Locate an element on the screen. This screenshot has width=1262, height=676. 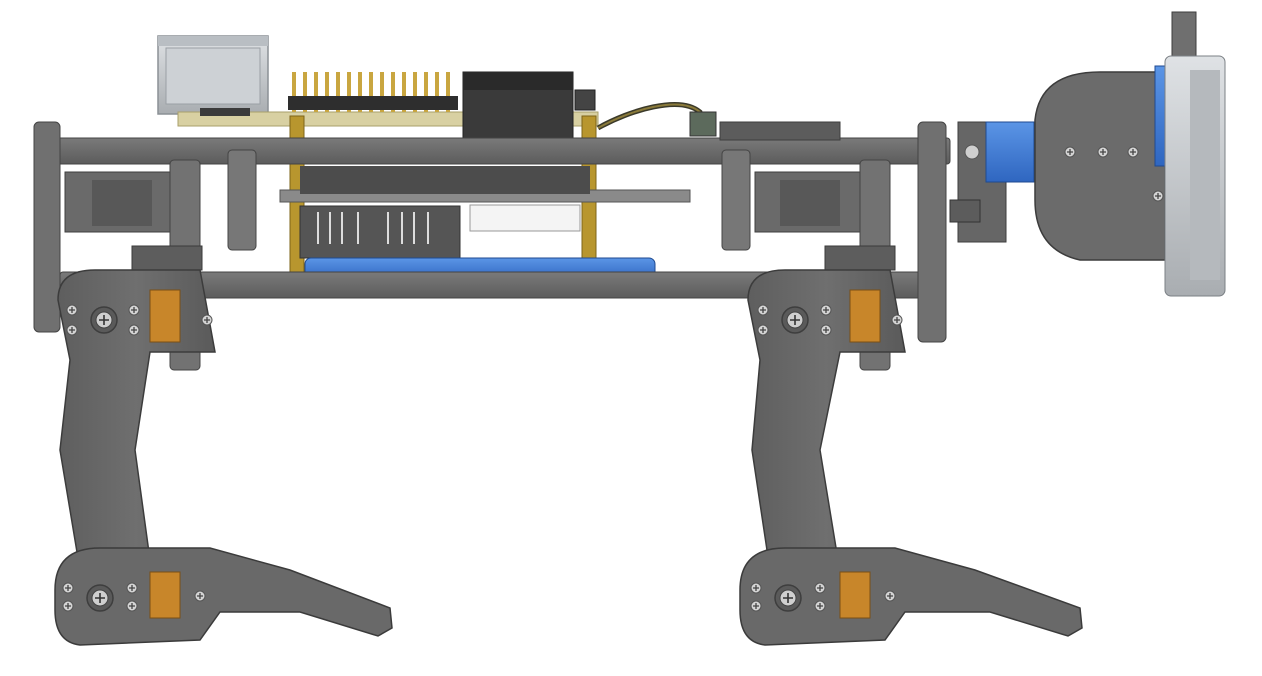
cable is located at coordinates (656, 119).